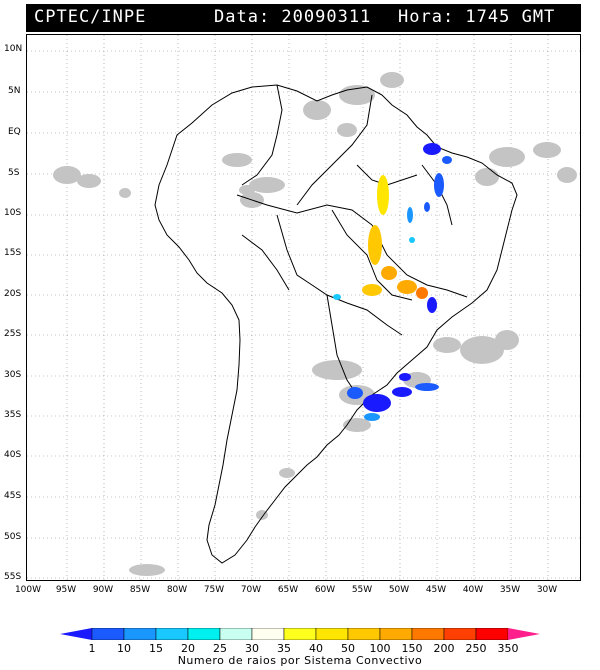 This screenshot has width=600, height=670. I want to click on lon-label-60w: 60W, so click(325, 590).